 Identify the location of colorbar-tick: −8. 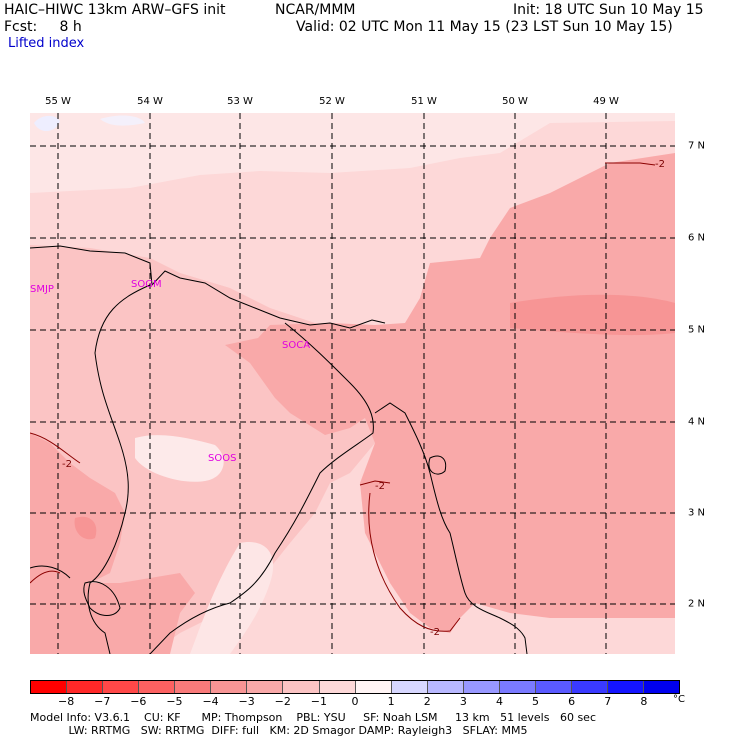
(66, 701).